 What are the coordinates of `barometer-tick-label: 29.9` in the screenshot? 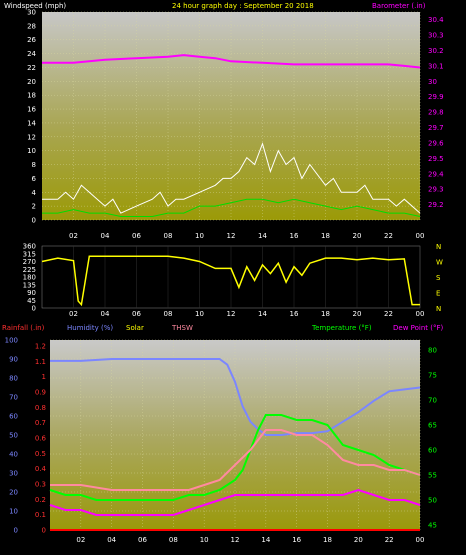 It's located at (436, 97).